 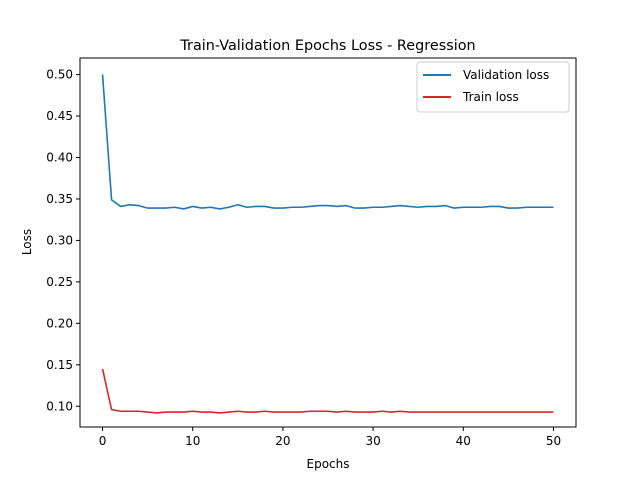 What do you see at coordinates (59, 282) in the screenshot?
I see `y-tick-label: 0.25` at bounding box center [59, 282].